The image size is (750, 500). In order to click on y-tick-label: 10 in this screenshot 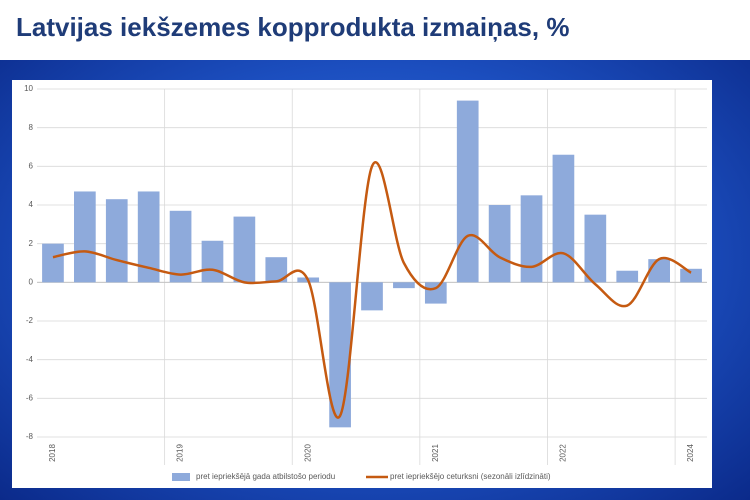, I will do `click(28, 88)`.